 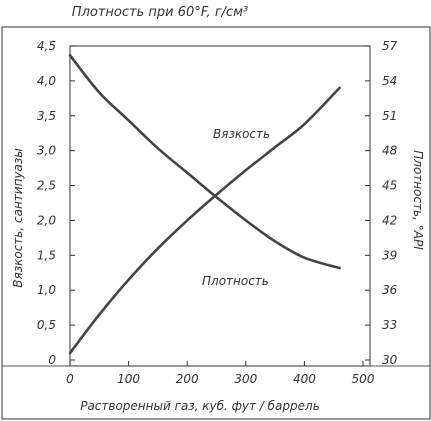 What do you see at coordinates (389, 81) in the screenshot?
I see `y-right-tick-label: 54` at bounding box center [389, 81].